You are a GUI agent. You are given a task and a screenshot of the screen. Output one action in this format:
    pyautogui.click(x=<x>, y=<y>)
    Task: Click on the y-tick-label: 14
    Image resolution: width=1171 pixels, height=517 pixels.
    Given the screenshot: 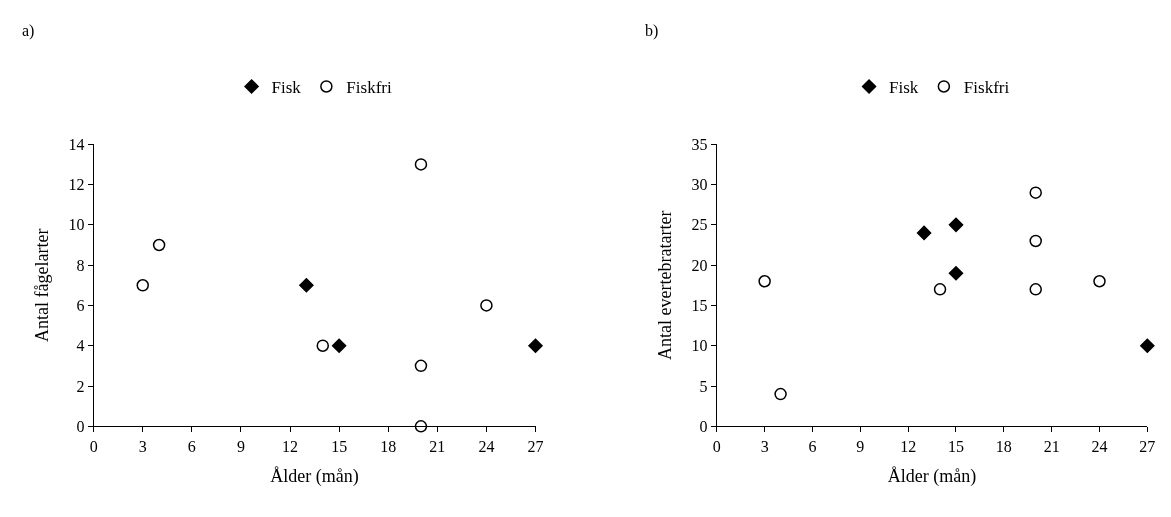 What is the action you would take?
    pyautogui.click(x=76, y=144)
    